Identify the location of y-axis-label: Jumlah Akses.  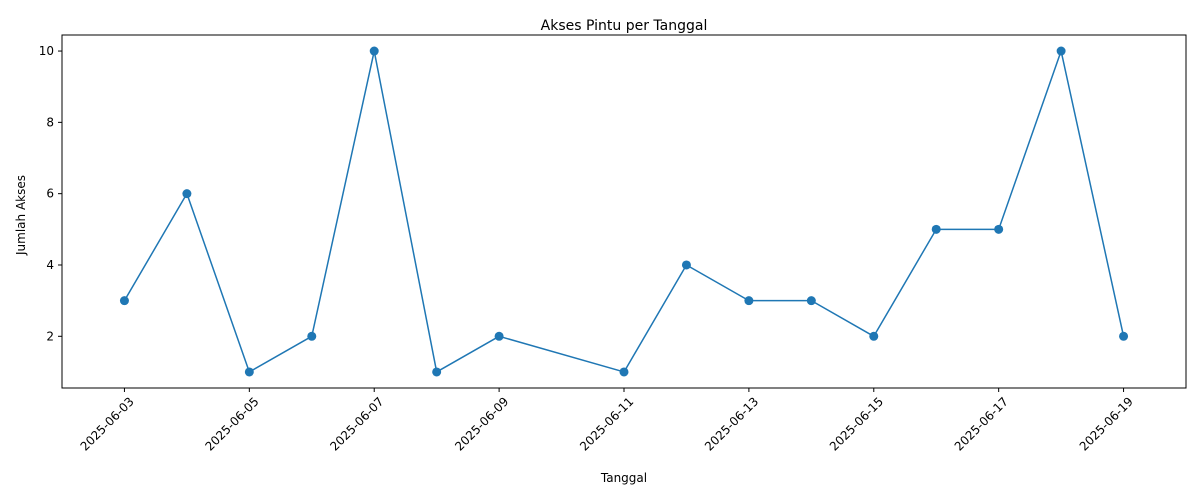
(21, 215).